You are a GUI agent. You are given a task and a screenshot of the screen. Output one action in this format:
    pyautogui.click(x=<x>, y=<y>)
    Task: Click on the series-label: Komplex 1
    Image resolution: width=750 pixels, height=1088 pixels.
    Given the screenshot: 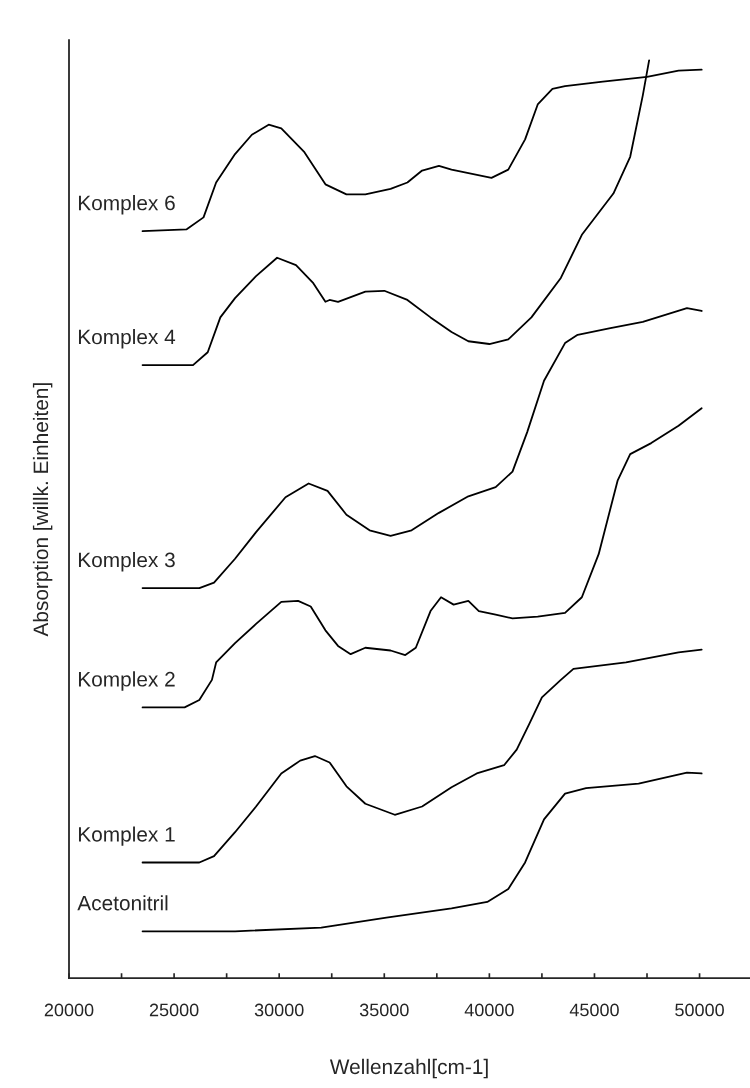 What is the action you would take?
    pyautogui.click(x=127, y=836)
    